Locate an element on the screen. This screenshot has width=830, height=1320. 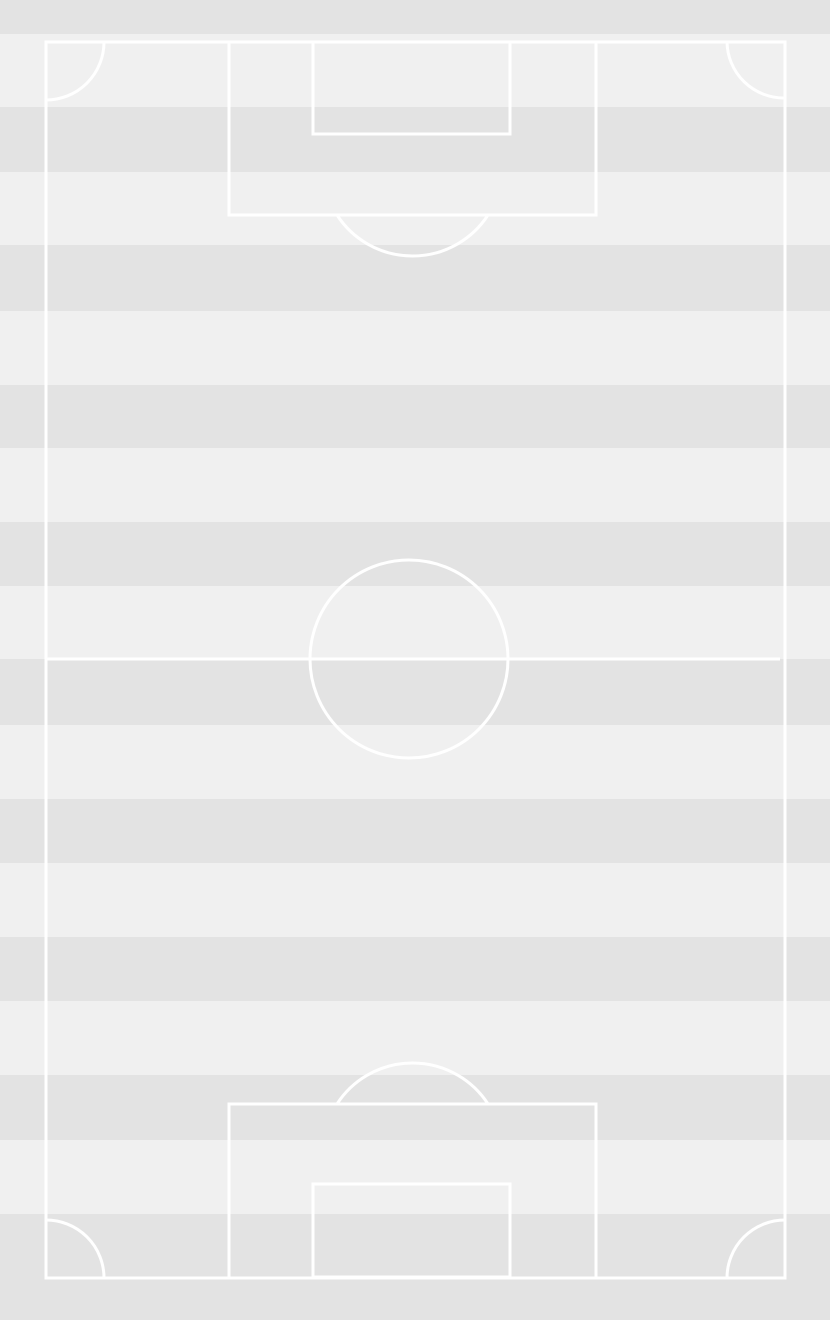
corner-arc-bottom-left is located at coordinates (75, 1248).